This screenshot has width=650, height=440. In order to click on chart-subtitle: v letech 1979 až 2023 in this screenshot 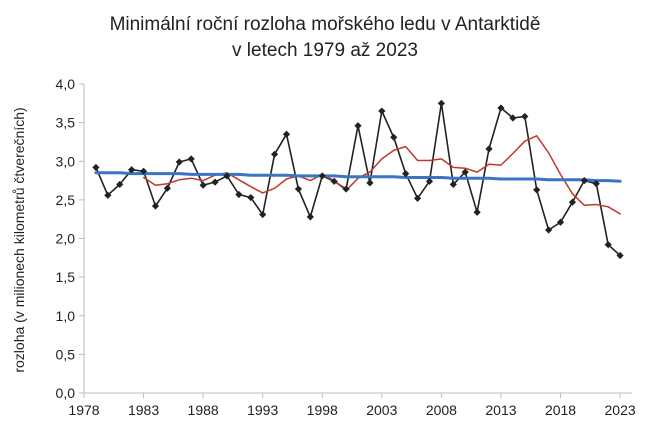, I will do `click(325, 50)`.